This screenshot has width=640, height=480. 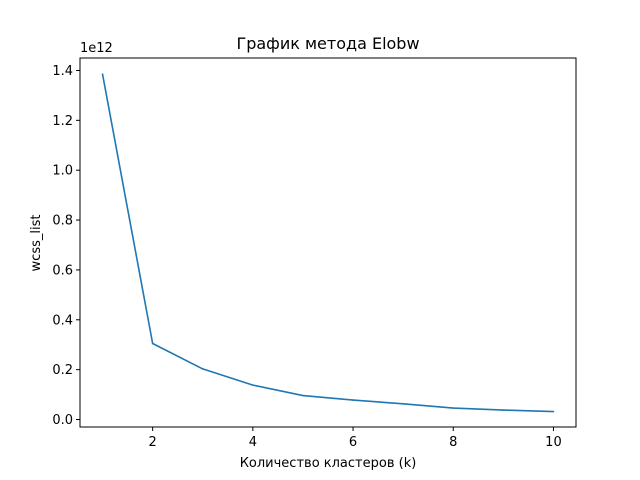 I want to click on y-tick-label: 0.0, so click(x=62, y=420).